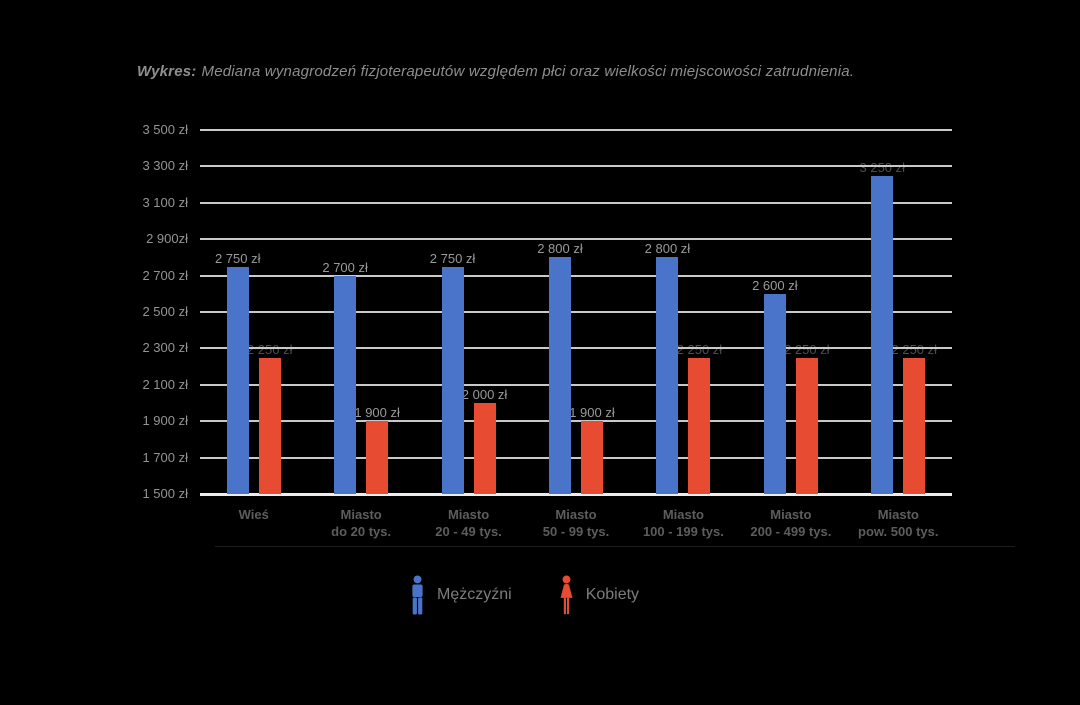  What do you see at coordinates (165, 129) in the screenshot?
I see `y-axis-tick-label: 3 500 zł` at bounding box center [165, 129].